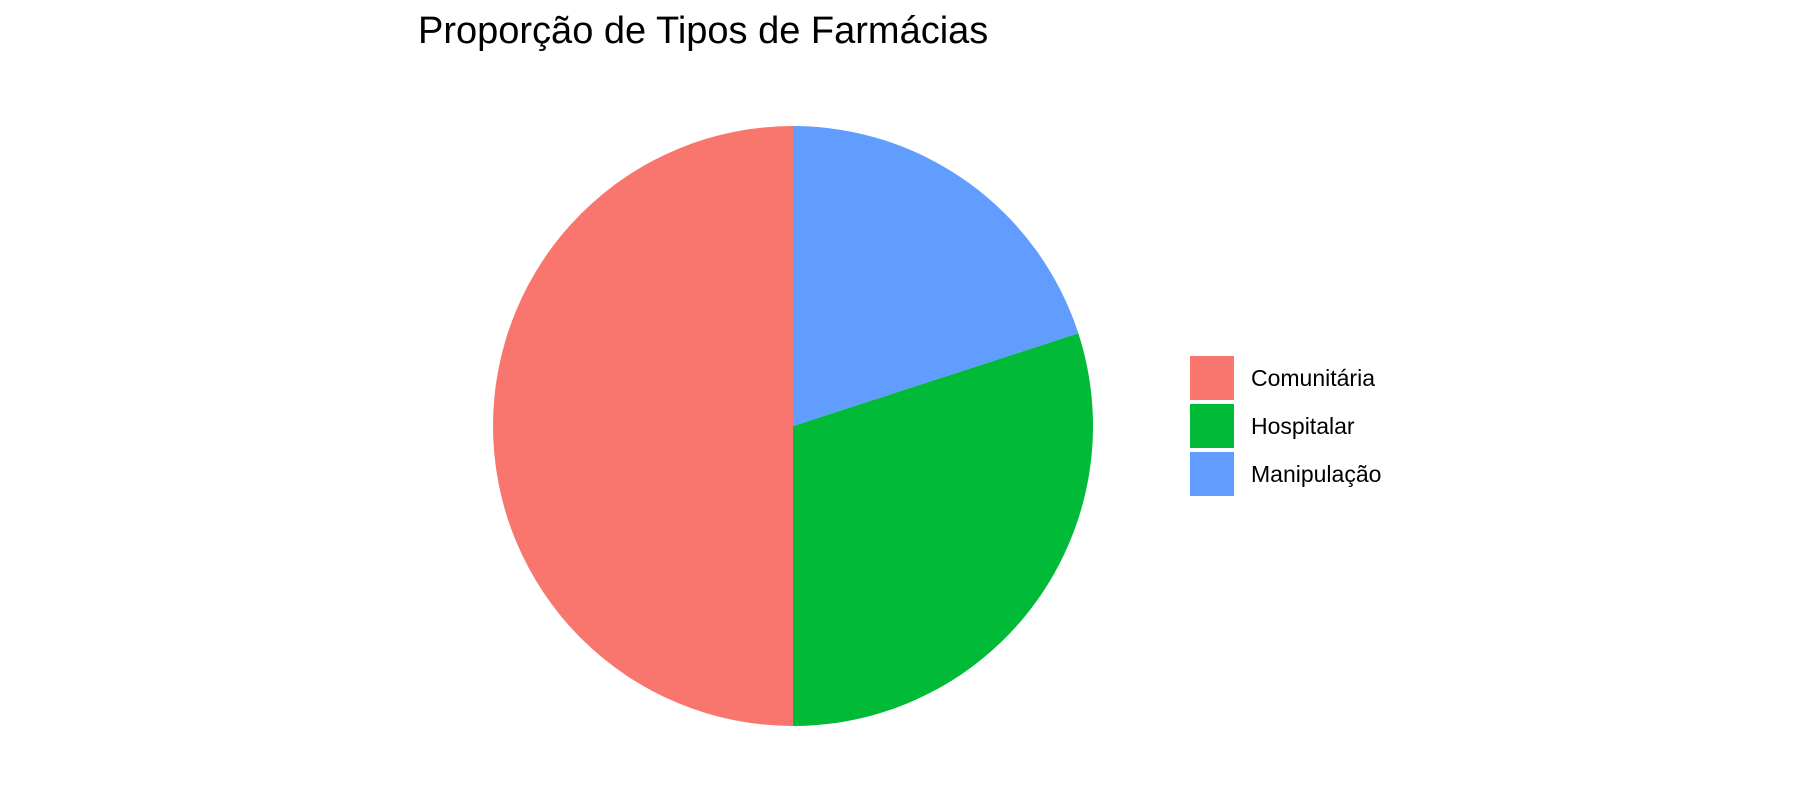 The image size is (1800, 800). Describe the element at coordinates (1212, 474) in the screenshot. I see `legend-key-manipulacao` at that location.